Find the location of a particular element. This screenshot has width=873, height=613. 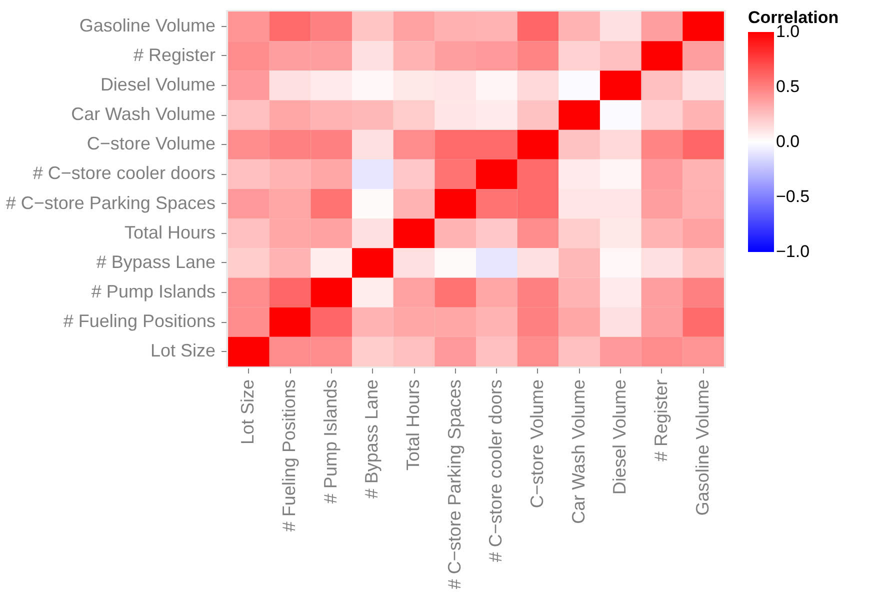

x-tick-label: # Bypass Lane is located at coordinates (372, 439).